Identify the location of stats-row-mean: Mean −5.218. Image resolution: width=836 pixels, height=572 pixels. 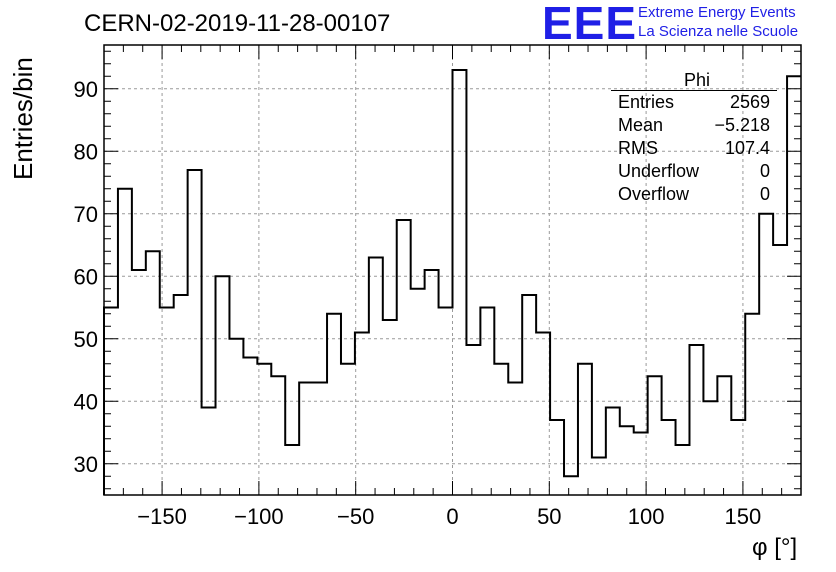
(694, 125).